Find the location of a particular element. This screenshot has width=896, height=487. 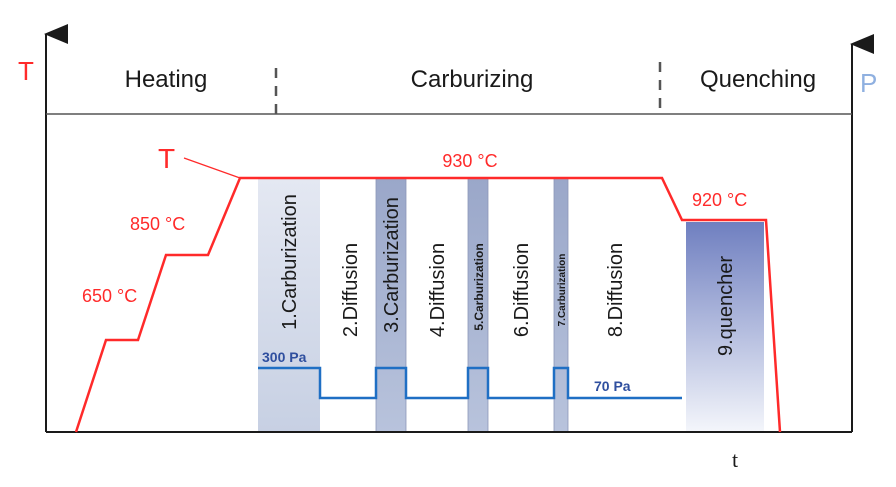

stage-label-5: 5.Carburization is located at coordinates (479, 286).